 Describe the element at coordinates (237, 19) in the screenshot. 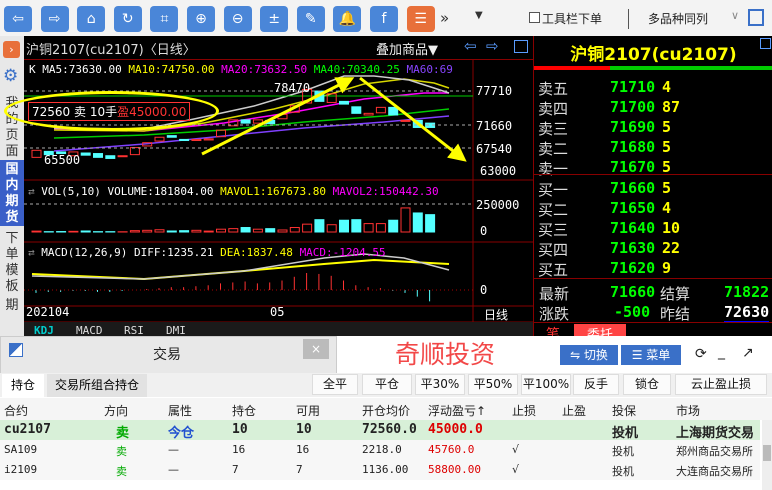

I see `zoom-out-icon: ⊖` at that location.